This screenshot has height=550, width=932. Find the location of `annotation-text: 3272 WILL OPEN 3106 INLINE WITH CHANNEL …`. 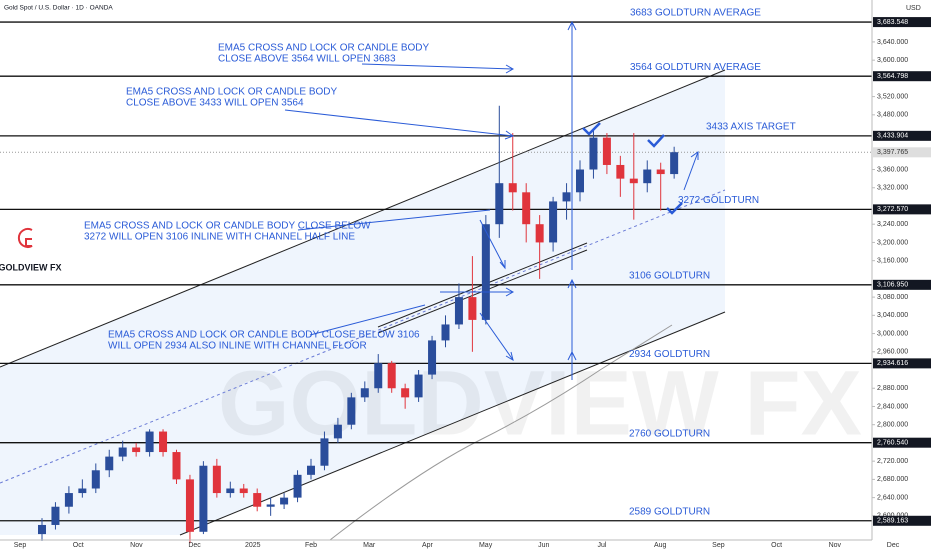

annotation-text: 3272 WILL OPEN 3106 INLINE WITH CHANNEL … is located at coordinates (219, 237).